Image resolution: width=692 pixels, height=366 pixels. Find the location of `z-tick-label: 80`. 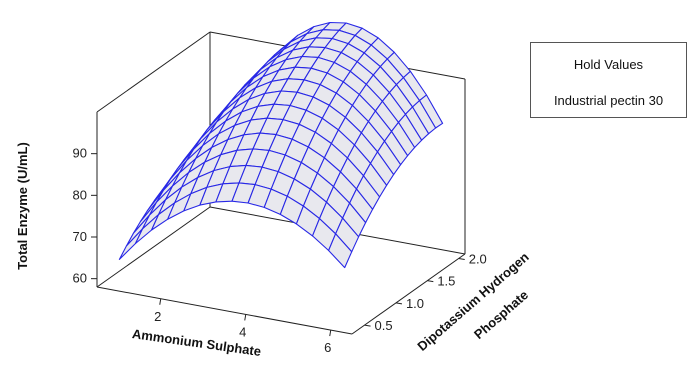

z-tick-label: 80 is located at coordinates (80, 194).